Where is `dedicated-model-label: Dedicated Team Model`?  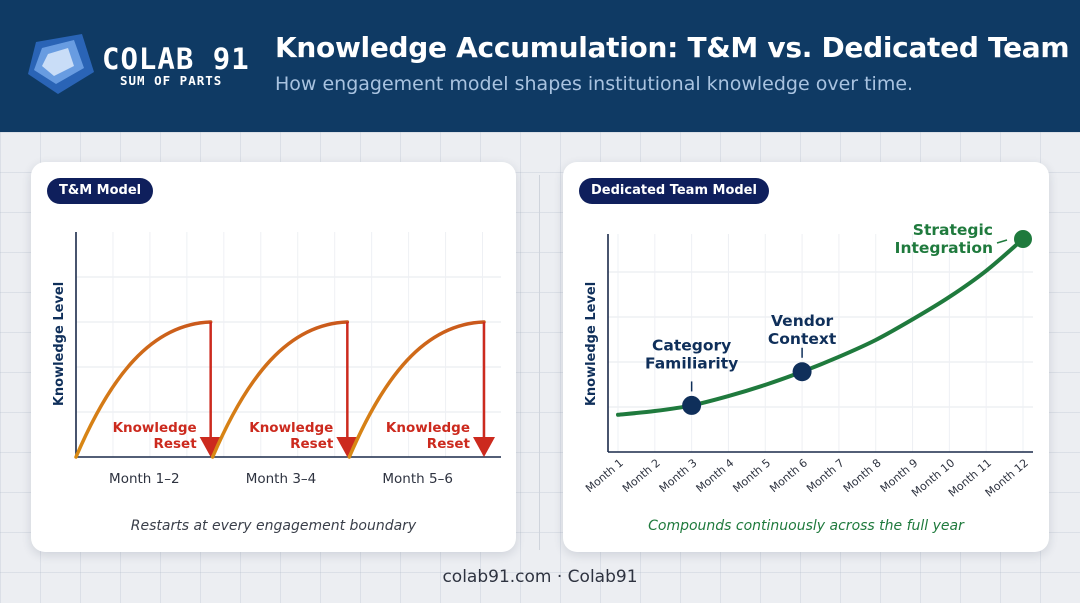
dedicated-model-label: Dedicated Team Model is located at coordinates (674, 191).